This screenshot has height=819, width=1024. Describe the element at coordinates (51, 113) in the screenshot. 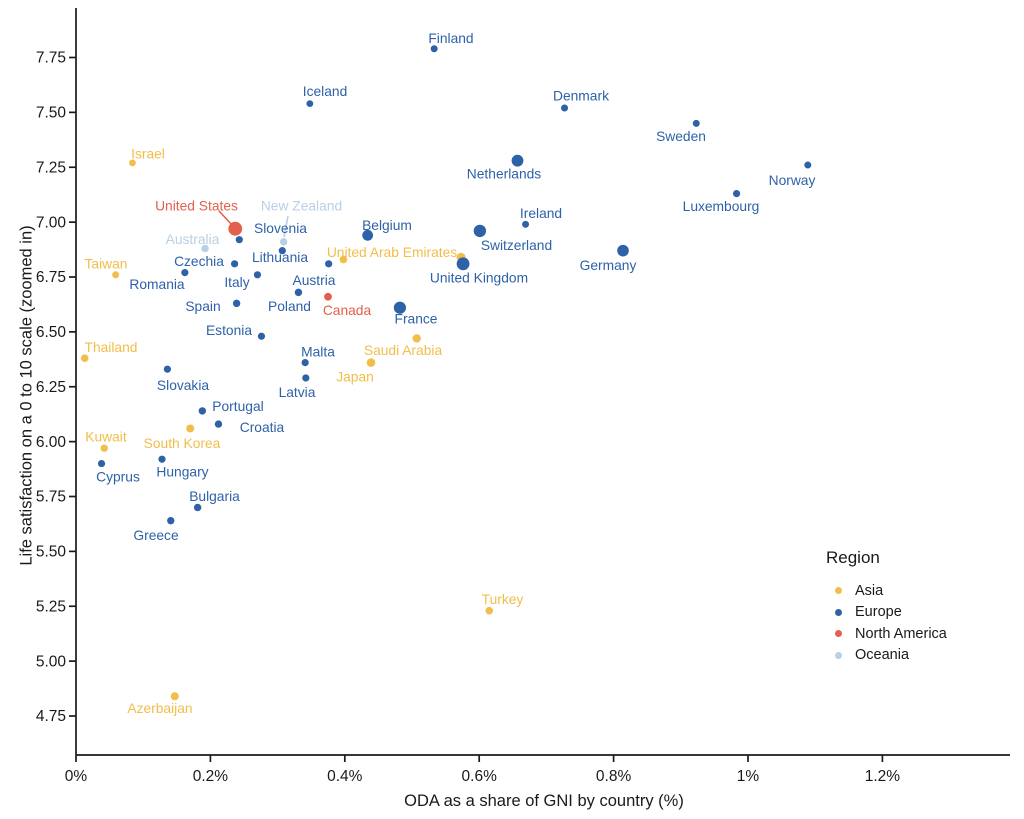

I see `y-tick-label: 7.50` at that location.